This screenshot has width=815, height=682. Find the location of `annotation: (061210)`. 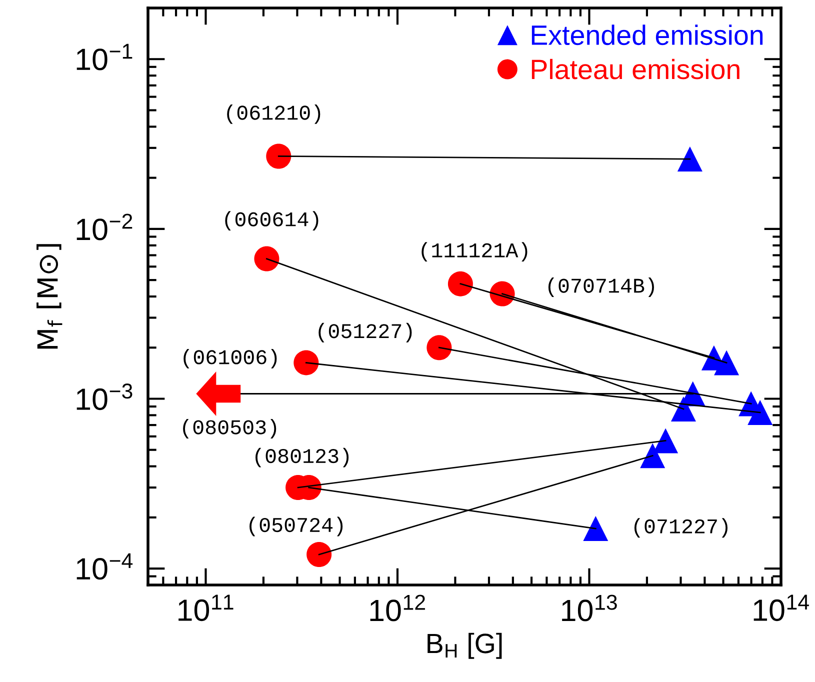

annotation: (061210) is located at coordinates (273, 114).